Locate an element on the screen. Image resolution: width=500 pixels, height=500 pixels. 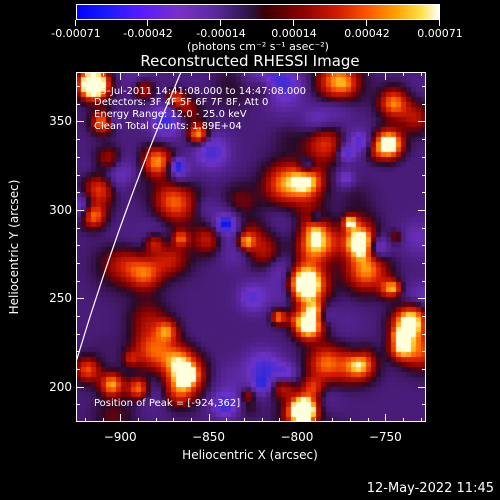
colorbar-tick-label: -0.00071 is located at coordinates (76, 33).